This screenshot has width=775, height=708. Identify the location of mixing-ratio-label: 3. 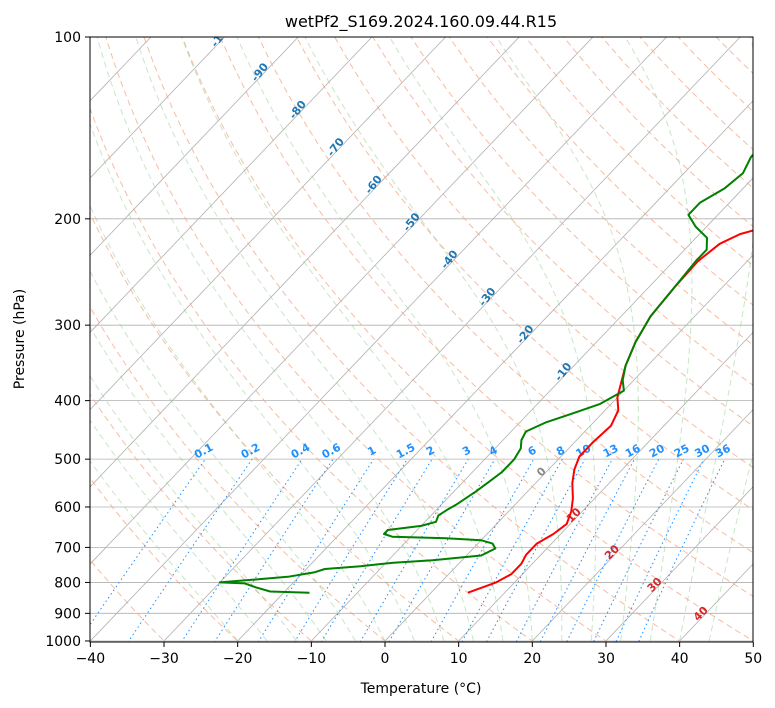
(466, 451).